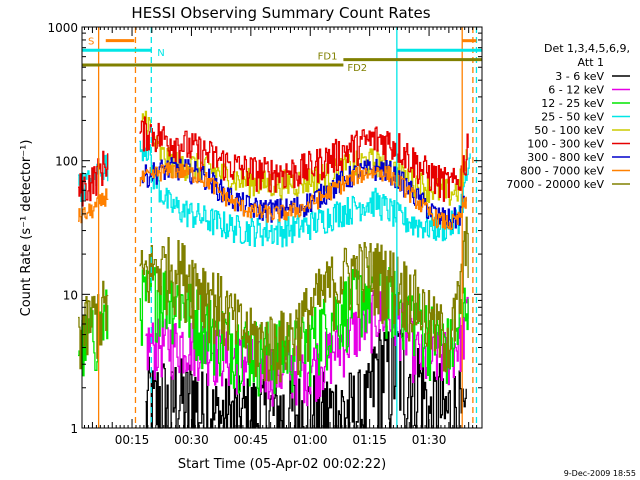 The height and width of the screenshot is (480, 640). Describe the element at coordinates (272, 196) in the screenshot. I see `series-line-800-7000-kev` at that location.